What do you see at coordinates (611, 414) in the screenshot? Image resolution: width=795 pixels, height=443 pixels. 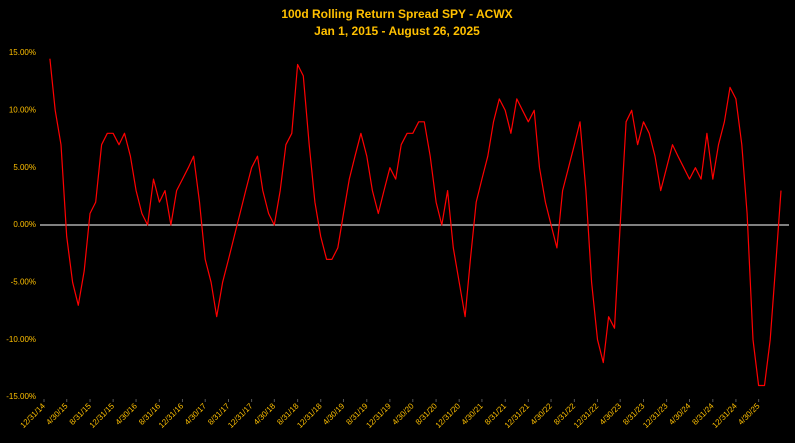 I see `x-tick-label: 4/30/23` at bounding box center [611, 414].